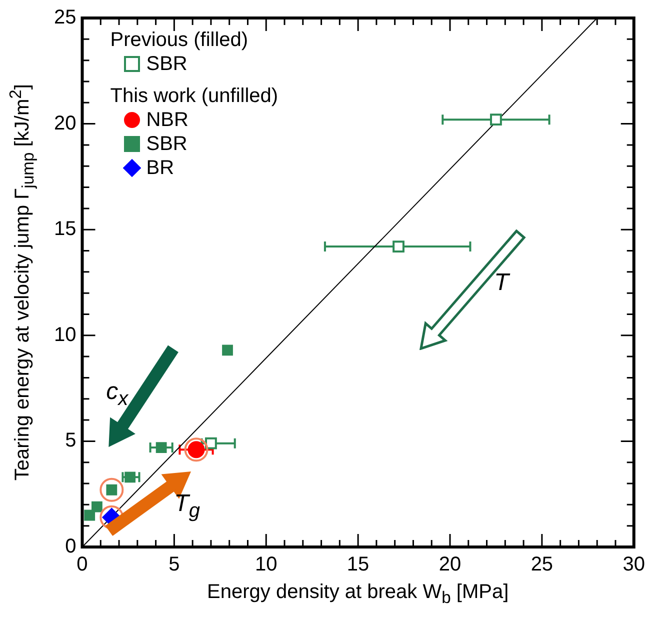  I want to click on annotation: c$_{x}$, so click(117, 394).